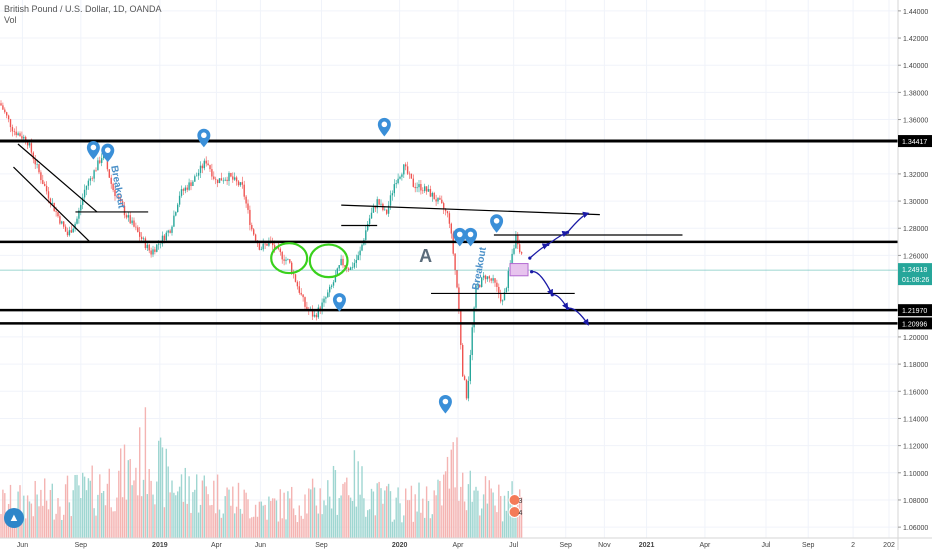  What do you see at coordinates (400, 545) in the screenshot?
I see `x-tick-label: 2020` at bounding box center [400, 545].